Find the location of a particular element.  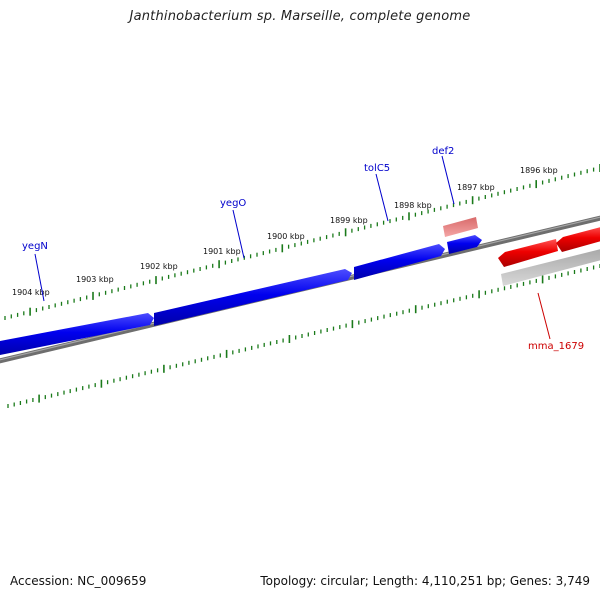

ruler-label-1904: 1904 kbp is located at coordinates (31, 292).